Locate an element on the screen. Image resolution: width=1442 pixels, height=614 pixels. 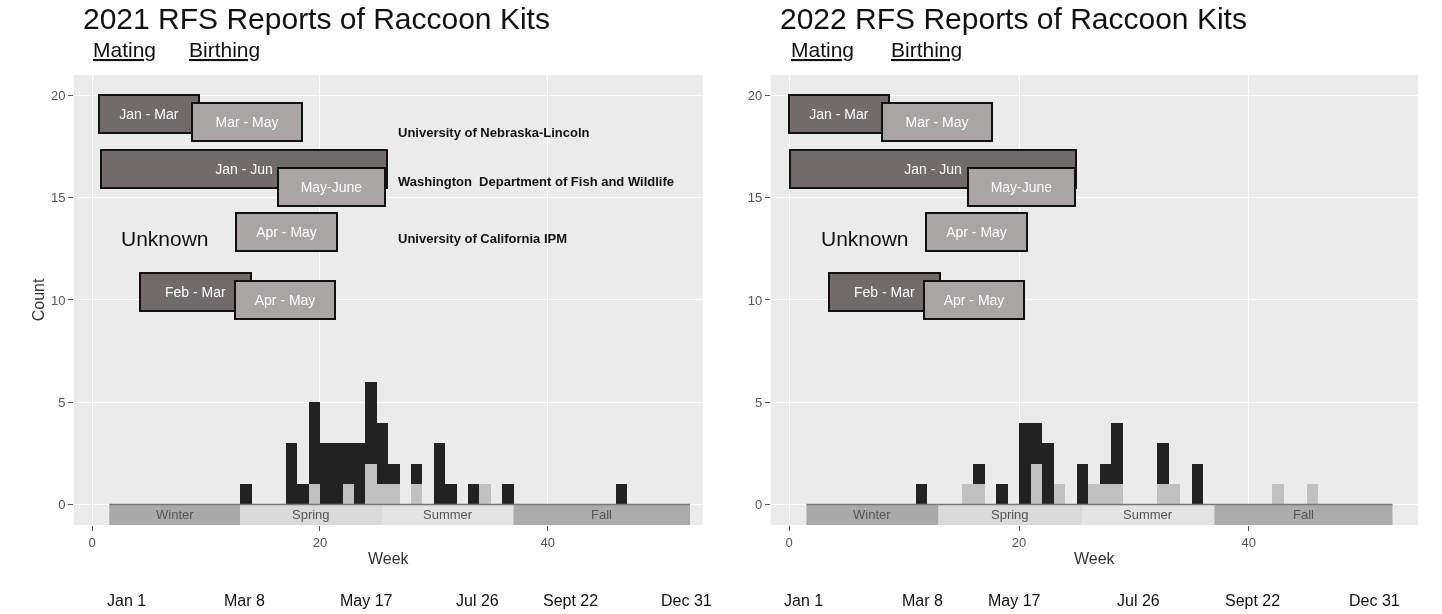
chart-title: 2022 RFS Reports of Raccoon Kits is located at coordinates (1013, 18).